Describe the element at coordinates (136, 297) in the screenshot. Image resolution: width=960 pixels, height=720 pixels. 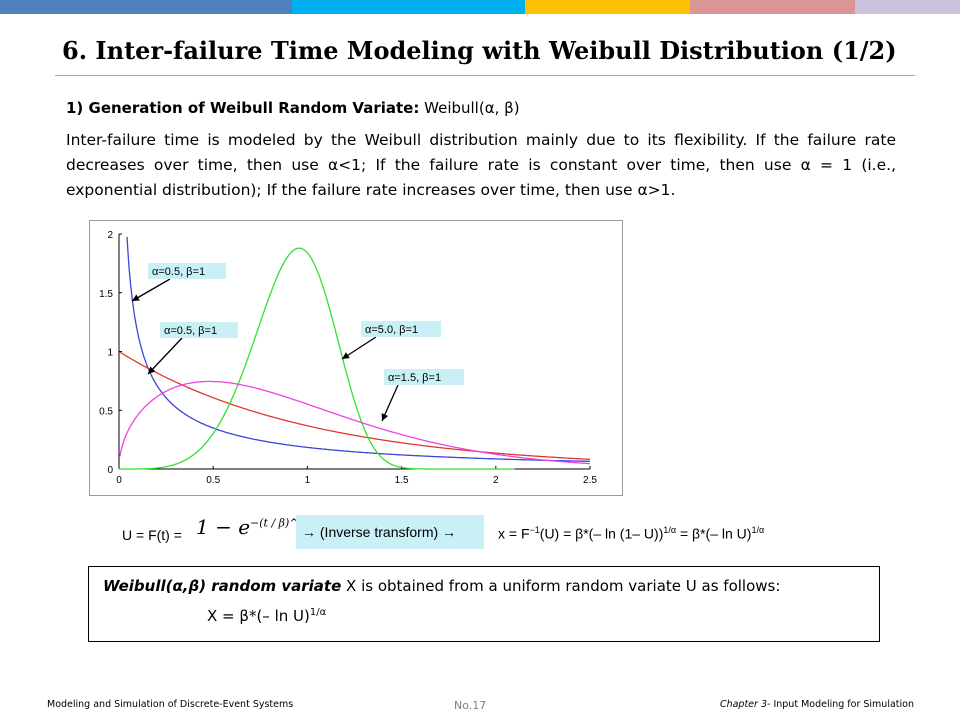
I see `annotation-1-arrowhead` at that location.